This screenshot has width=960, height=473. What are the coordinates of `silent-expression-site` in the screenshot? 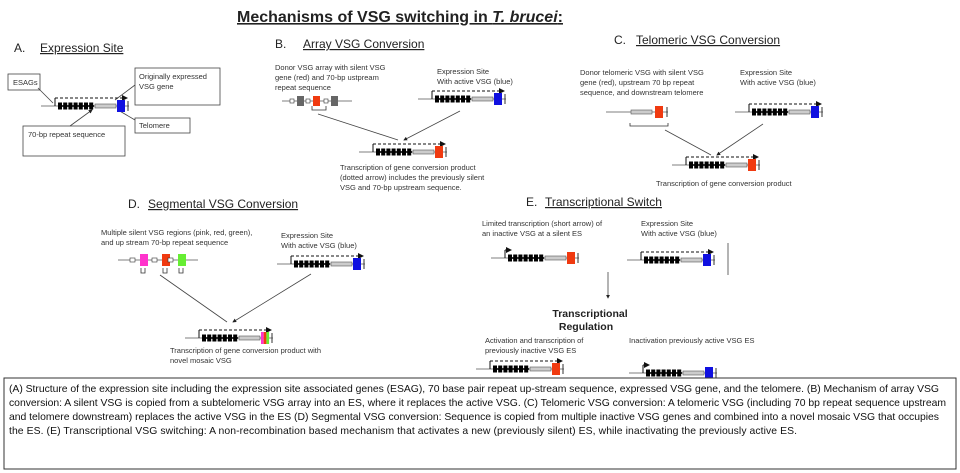 It's located at (535, 255).